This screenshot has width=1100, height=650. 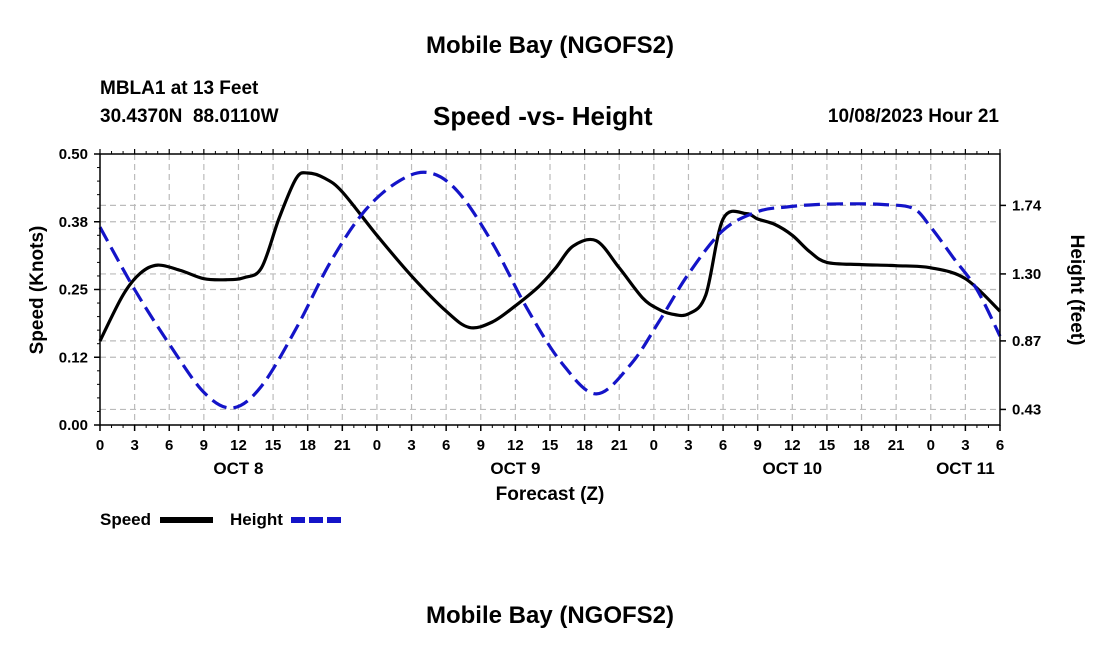 What do you see at coordinates (256, 519) in the screenshot?
I see `legend-height-label: Height` at bounding box center [256, 519].